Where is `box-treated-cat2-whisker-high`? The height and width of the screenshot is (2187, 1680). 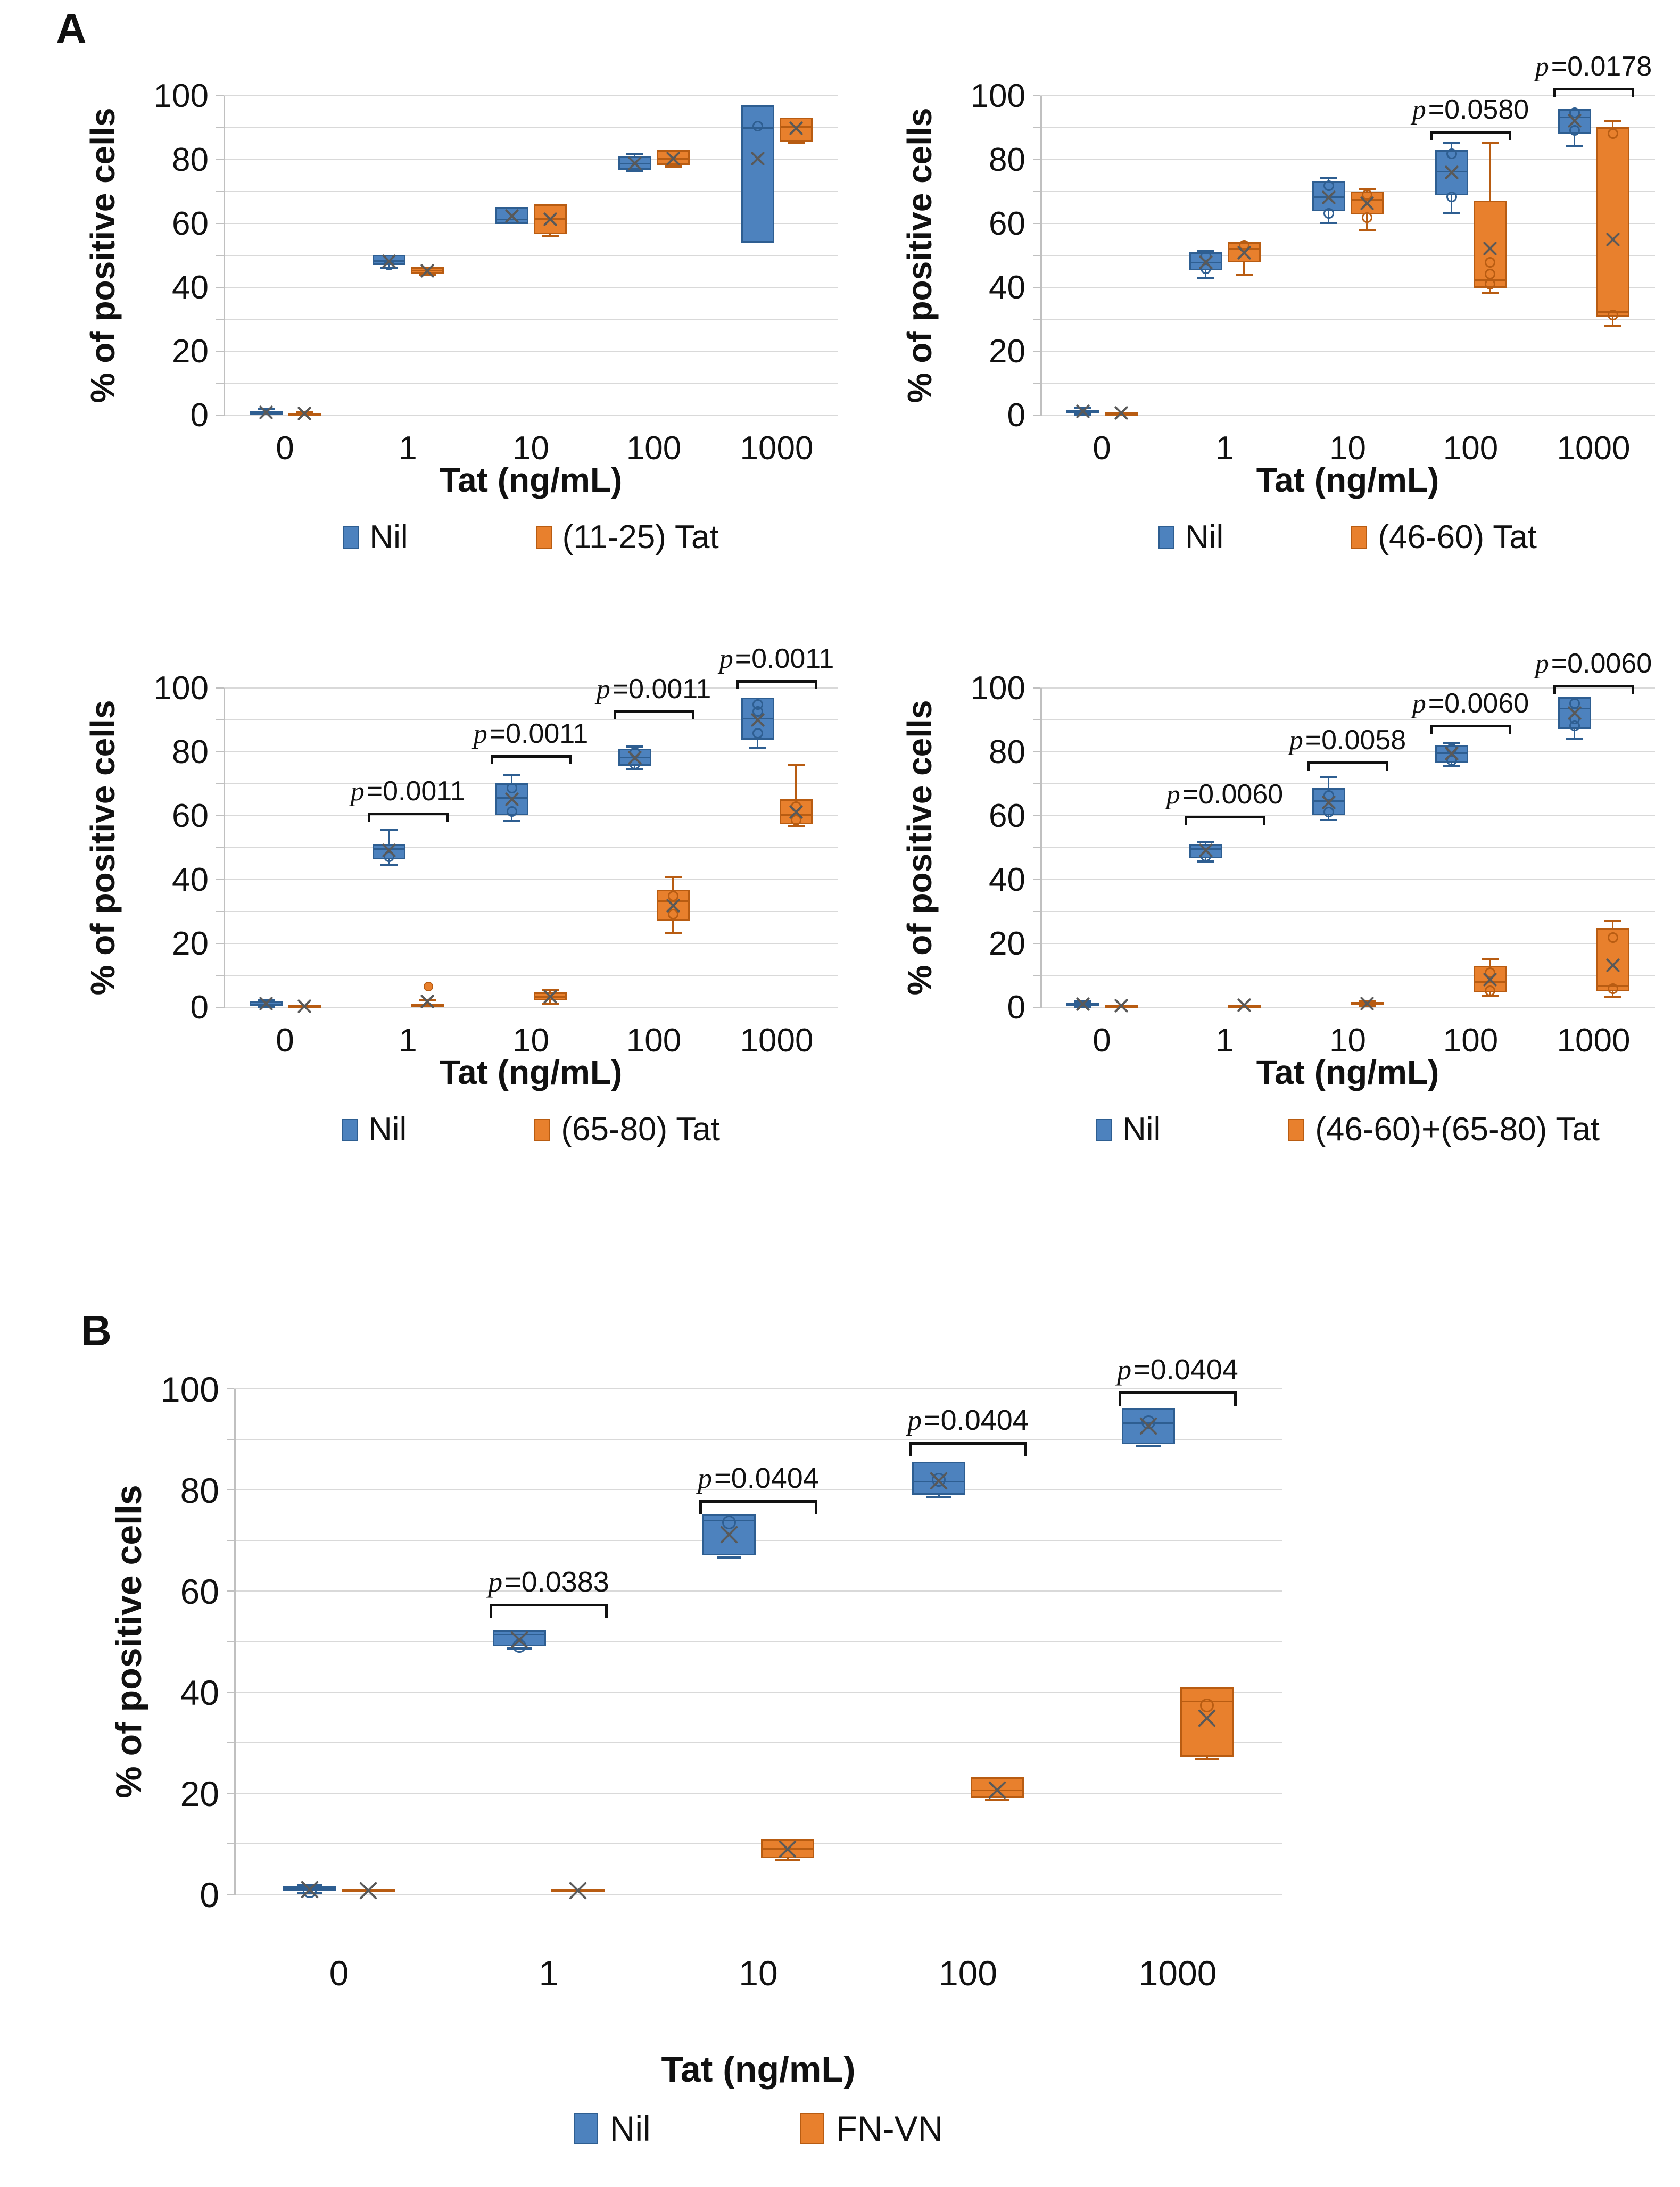
box-treated-cat2-whisker-high is located at coordinates (550, 992).